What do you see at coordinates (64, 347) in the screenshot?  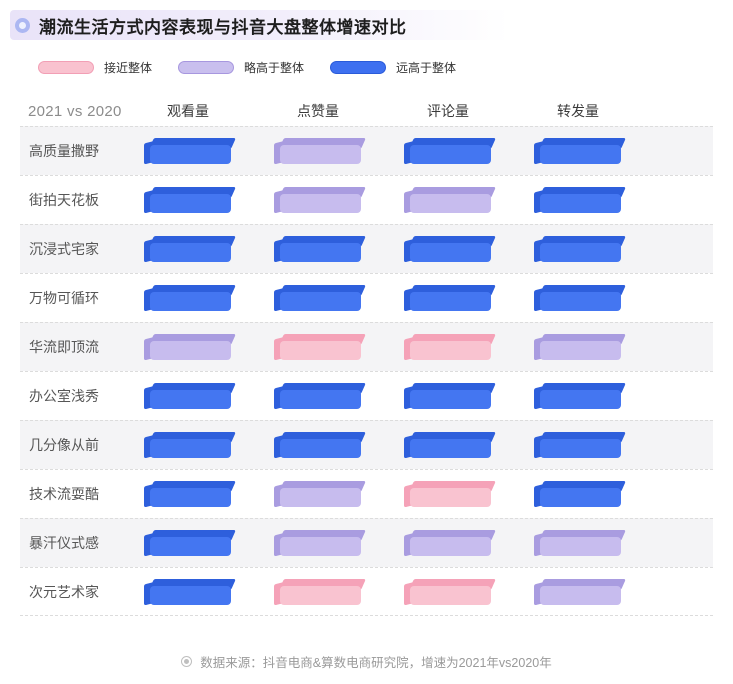 I see `row-label: 华流即顶流` at bounding box center [64, 347].